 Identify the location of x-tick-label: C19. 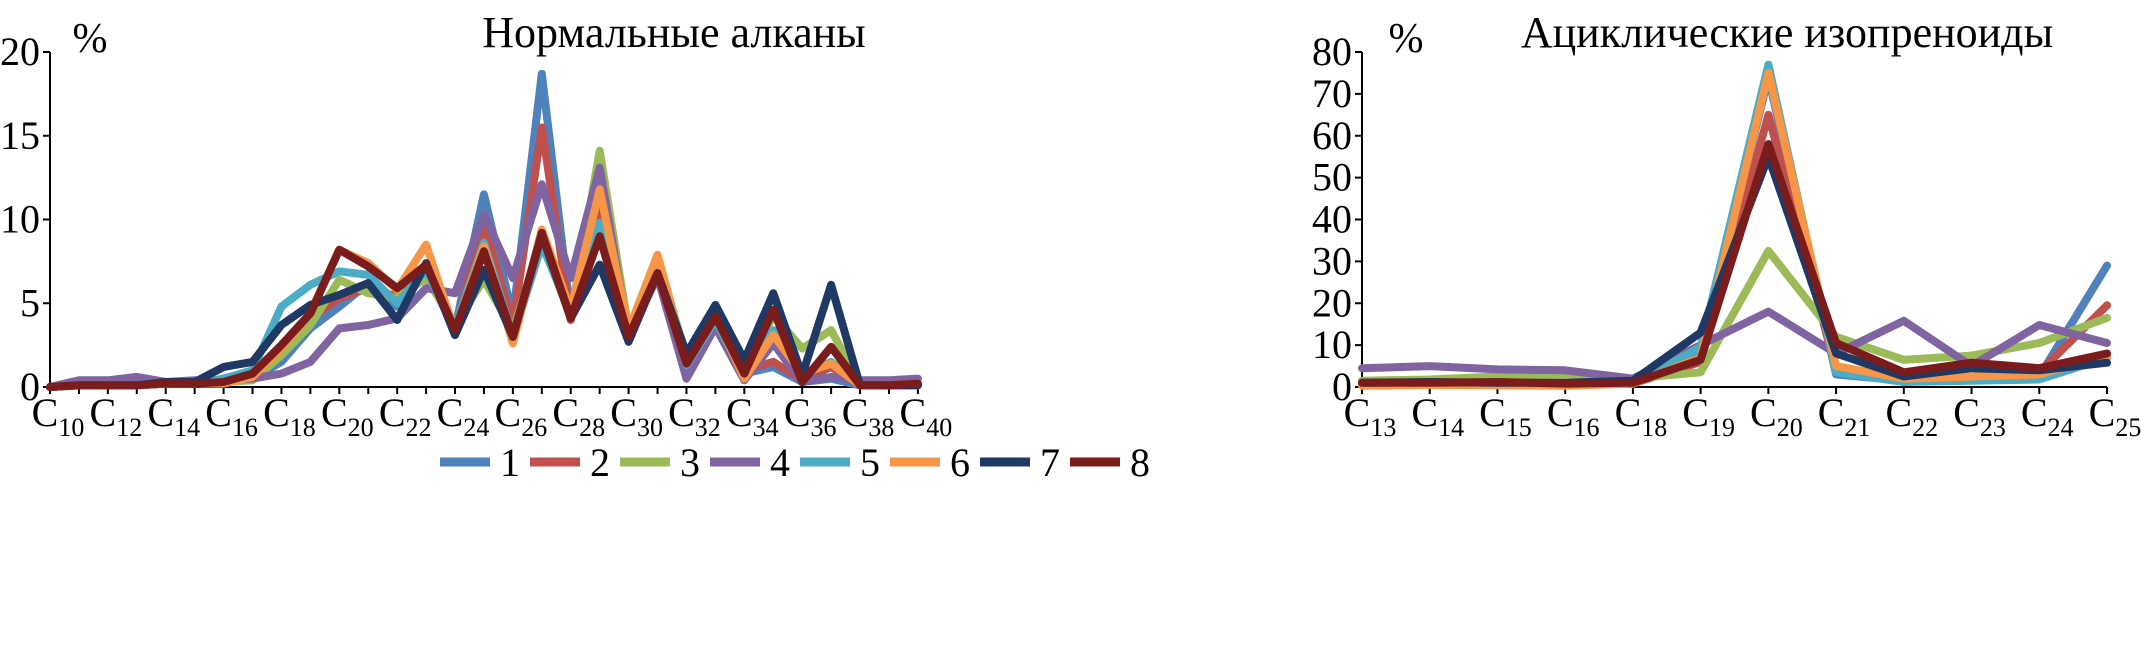
(1708, 416).